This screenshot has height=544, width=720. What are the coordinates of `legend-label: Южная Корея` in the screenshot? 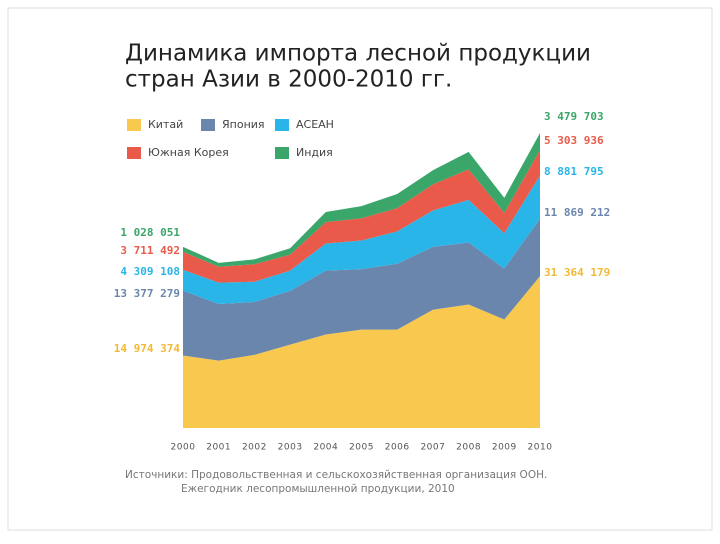 It's located at (188, 152).